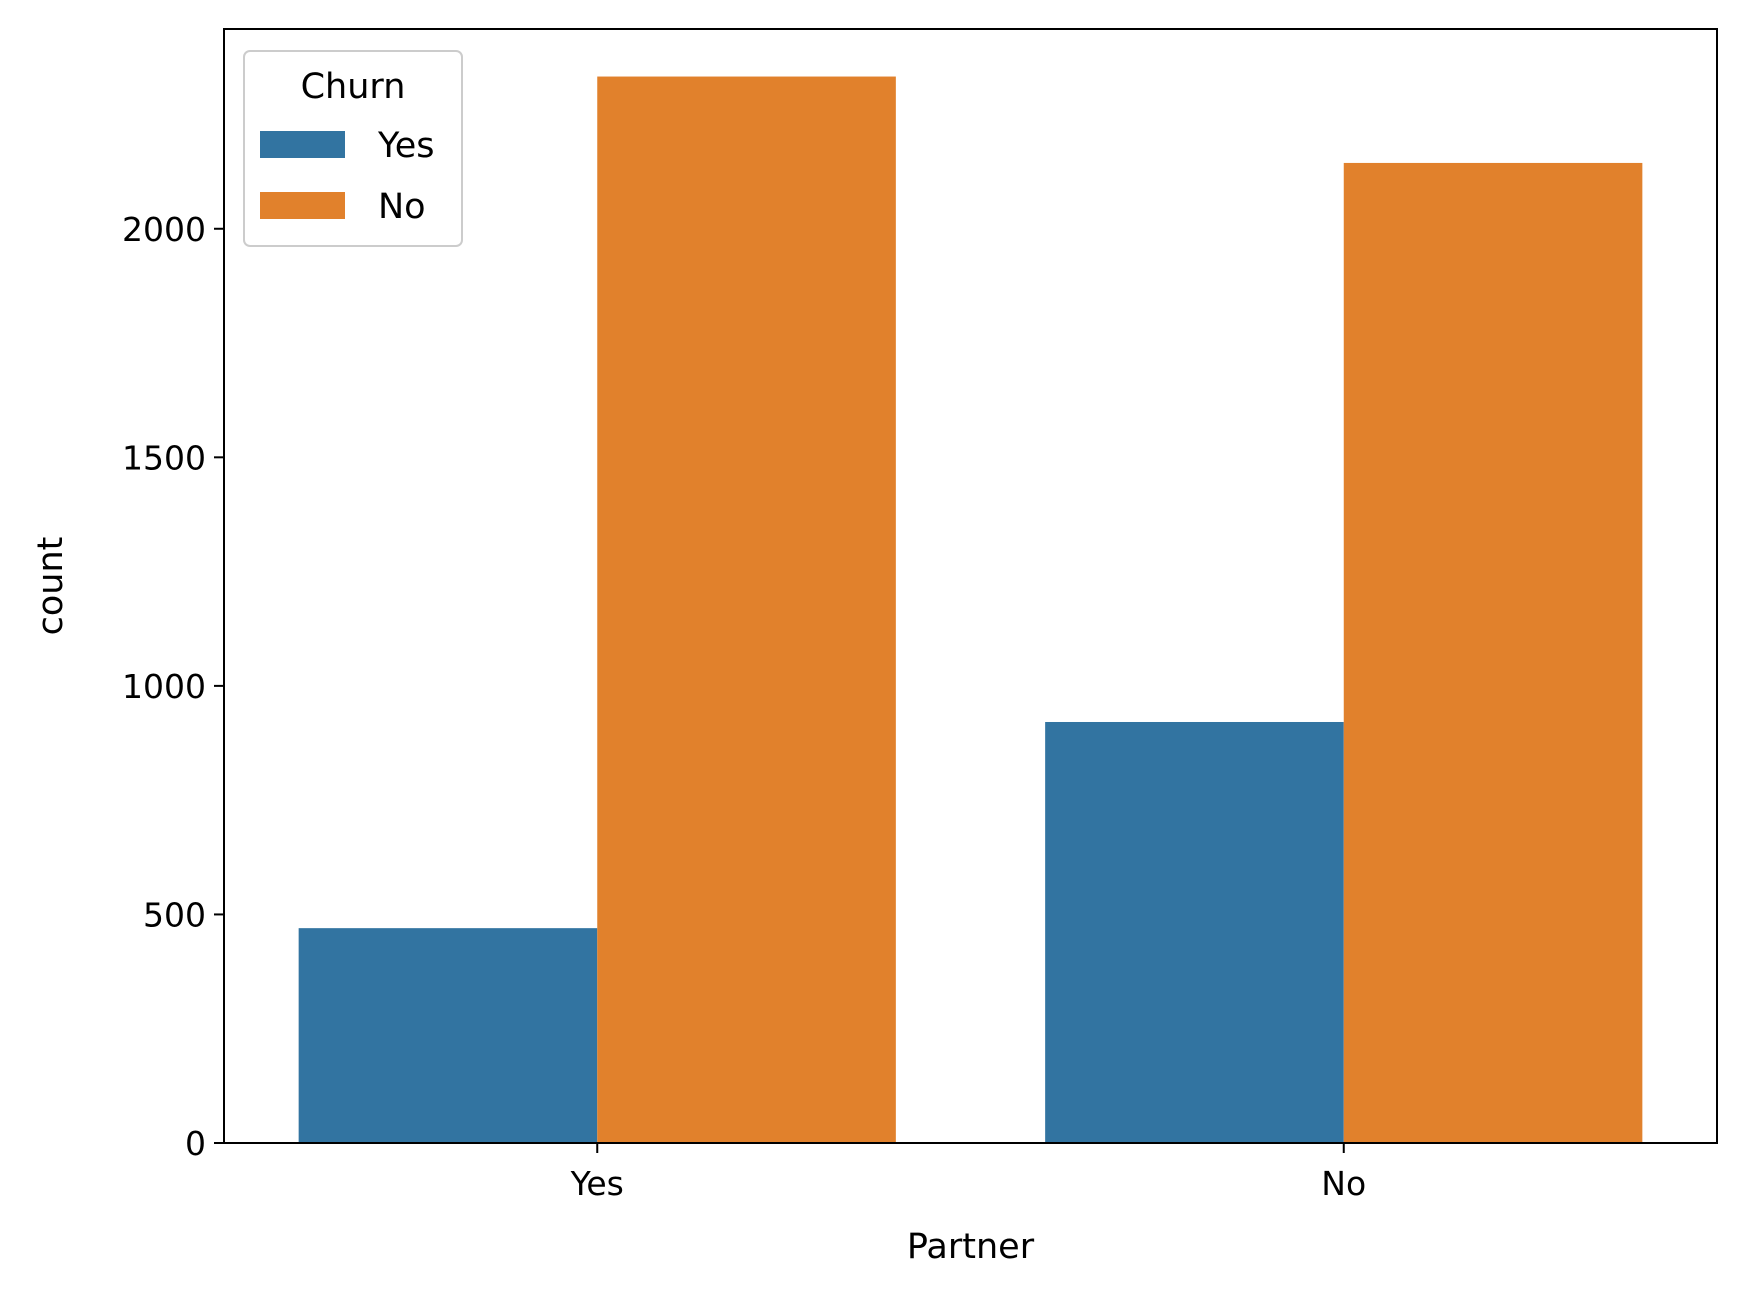 The height and width of the screenshot is (1294, 1739). I want to click on y-tick-label: 1500, so click(164, 457).